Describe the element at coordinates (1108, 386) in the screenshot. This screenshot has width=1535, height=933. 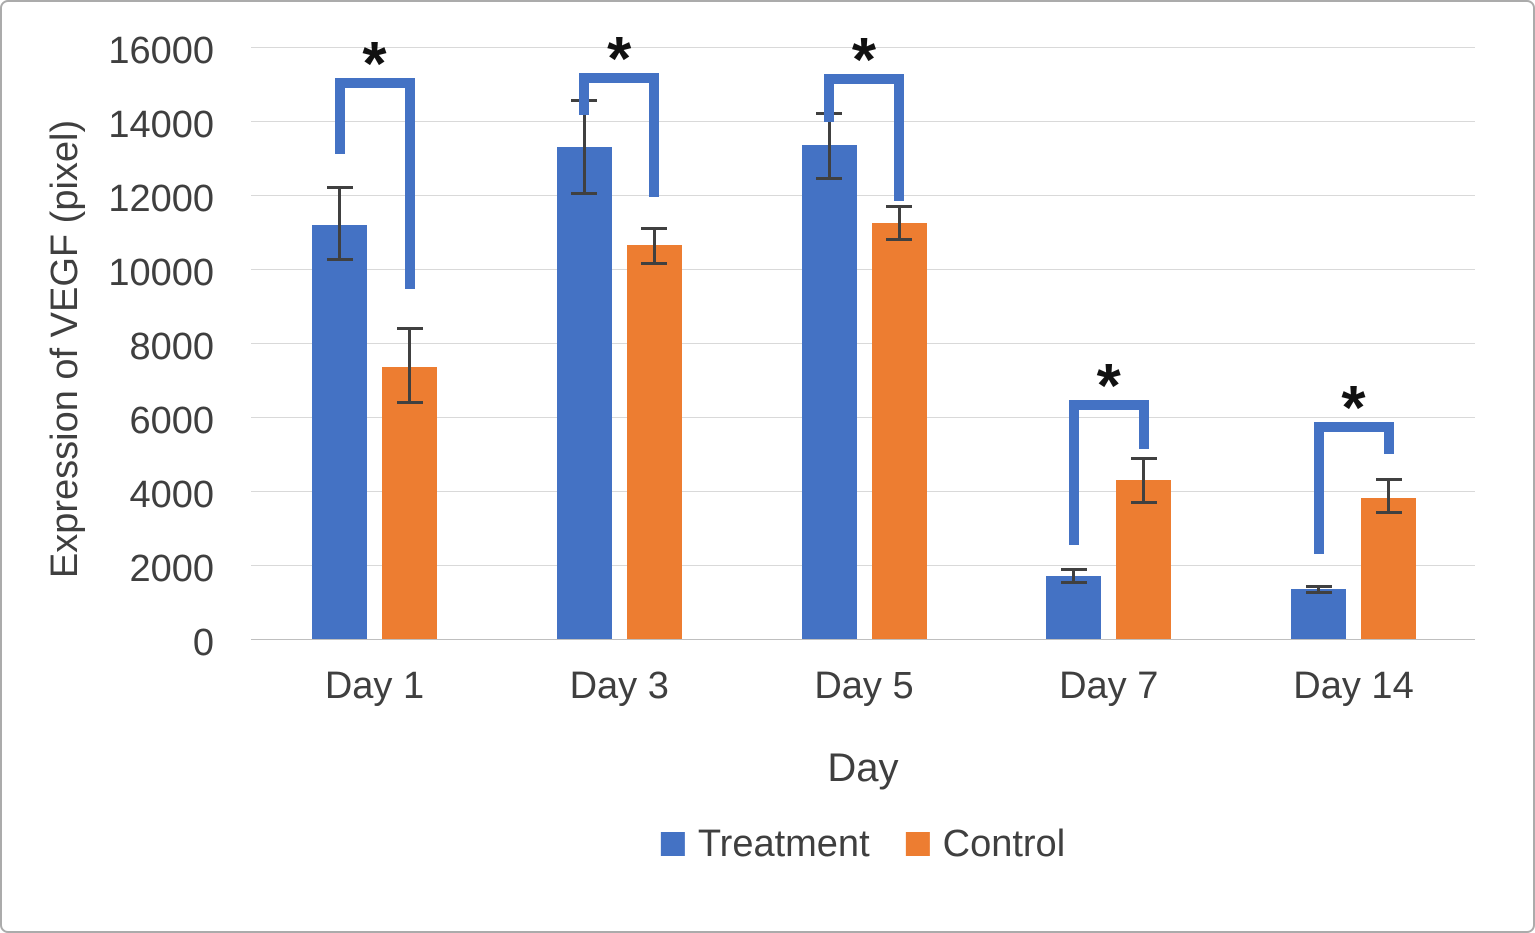
I see `significance-asterisk-day-7: *` at that location.